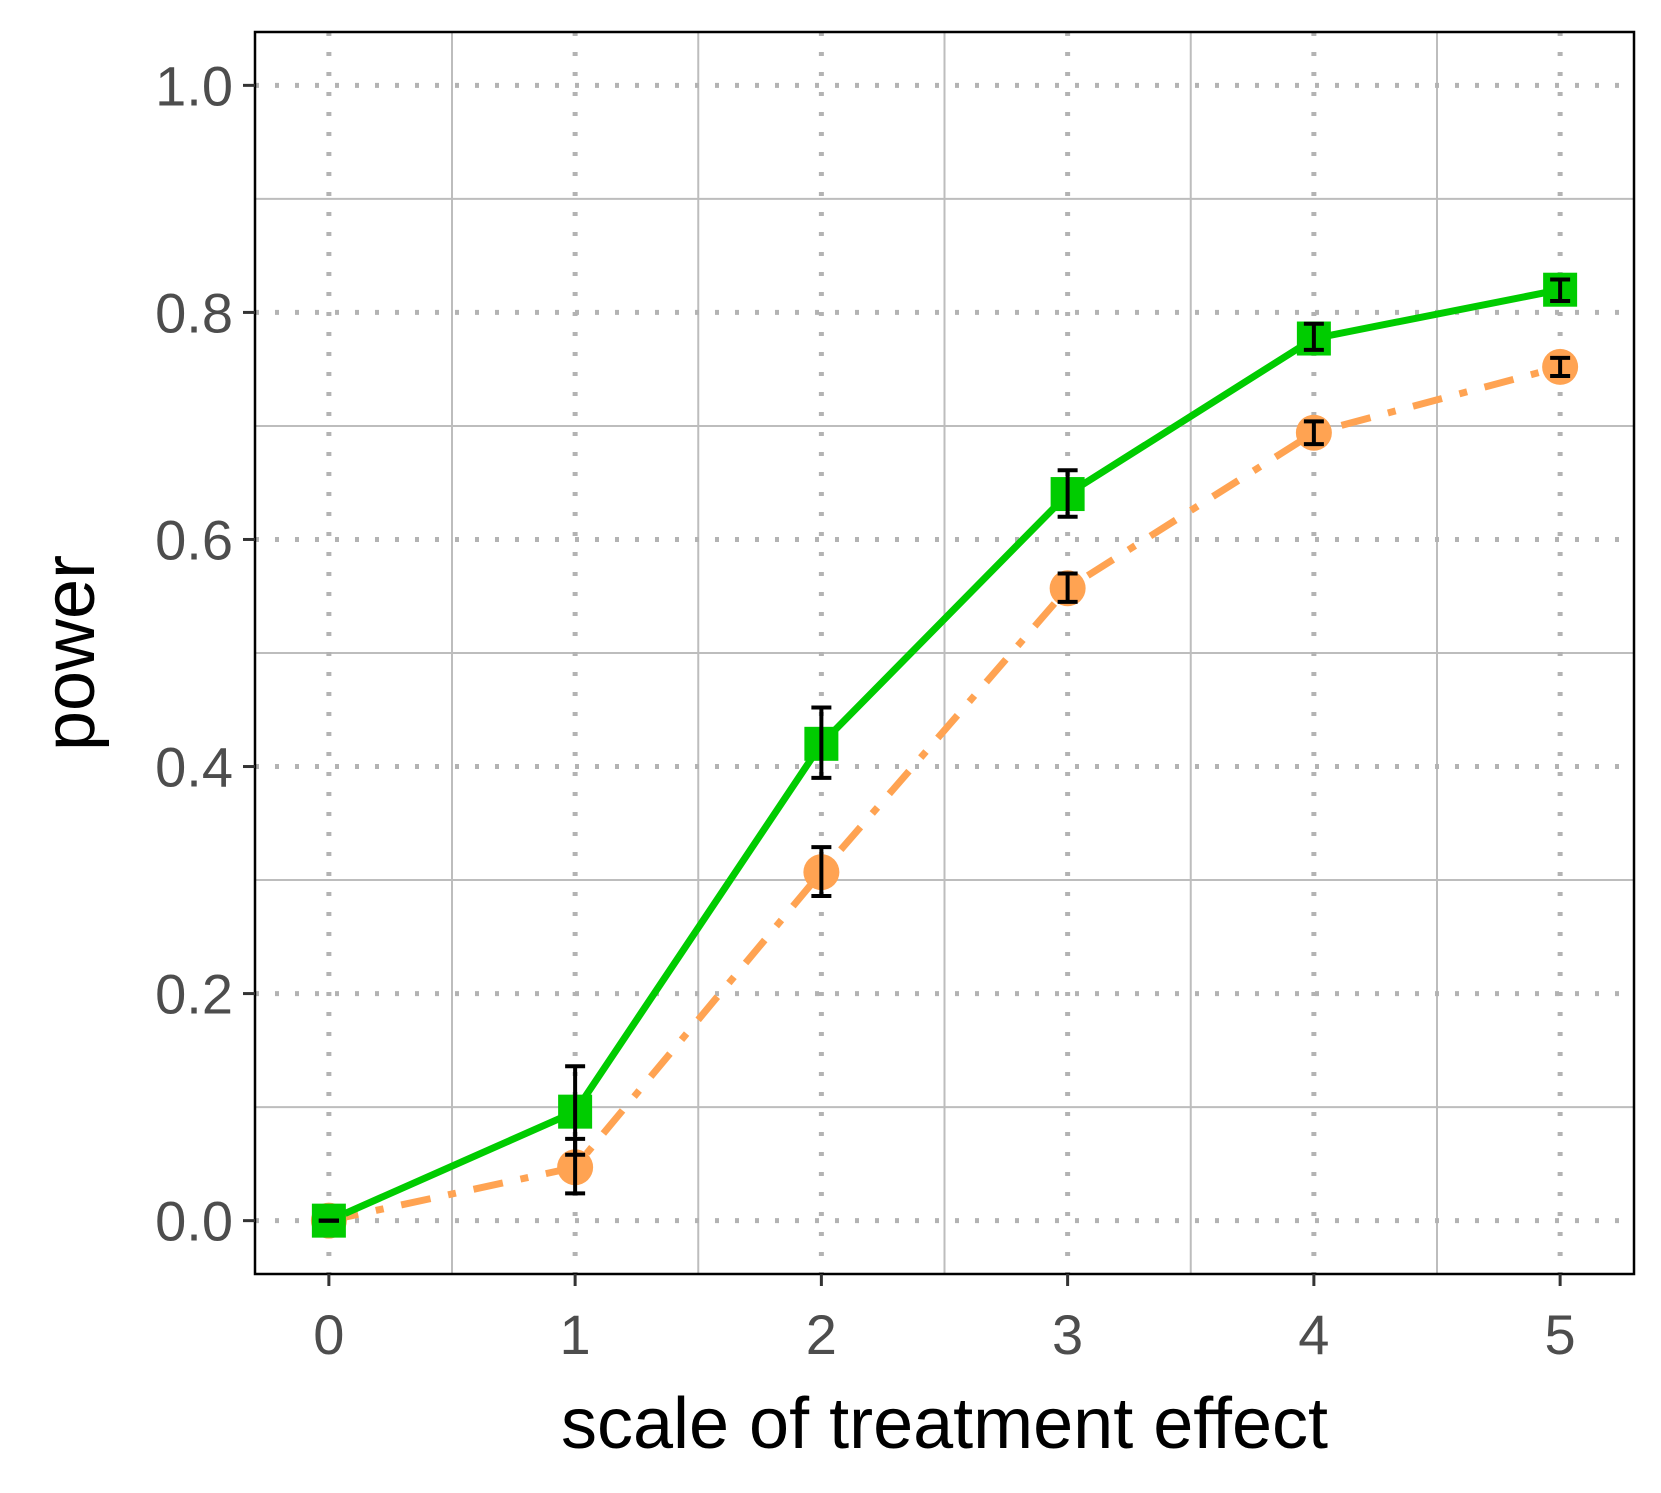 Image resolution: width=1661 pixels, height=1493 pixels. Describe the element at coordinates (70, 653) in the screenshot. I see `y-axis-title: power` at that location.